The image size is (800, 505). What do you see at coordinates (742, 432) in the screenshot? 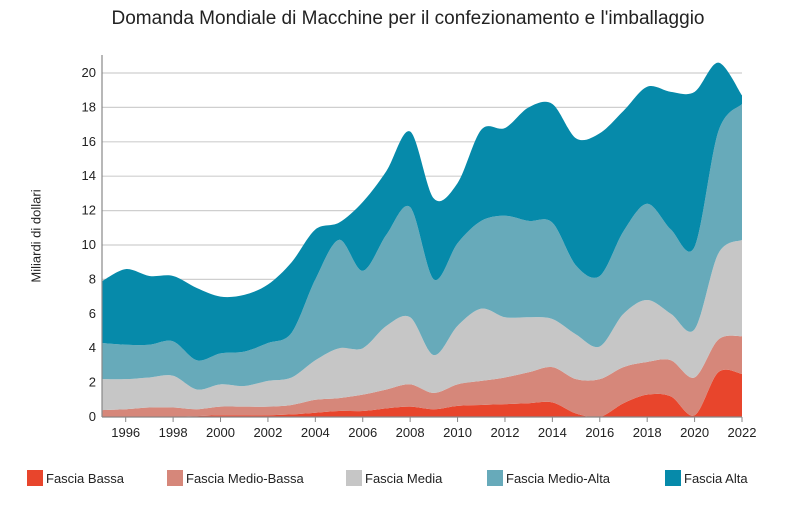
I see `x-tick-label: 2022` at bounding box center [742, 432].